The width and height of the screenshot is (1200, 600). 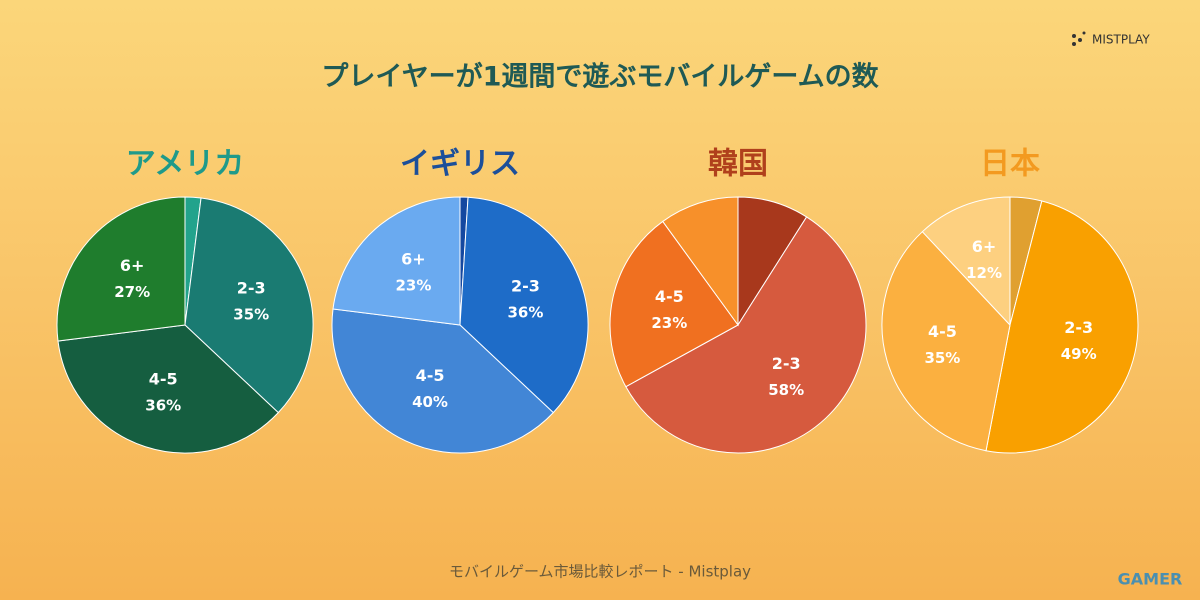 I want to click on watermark: GAMER, so click(x=1150, y=579).